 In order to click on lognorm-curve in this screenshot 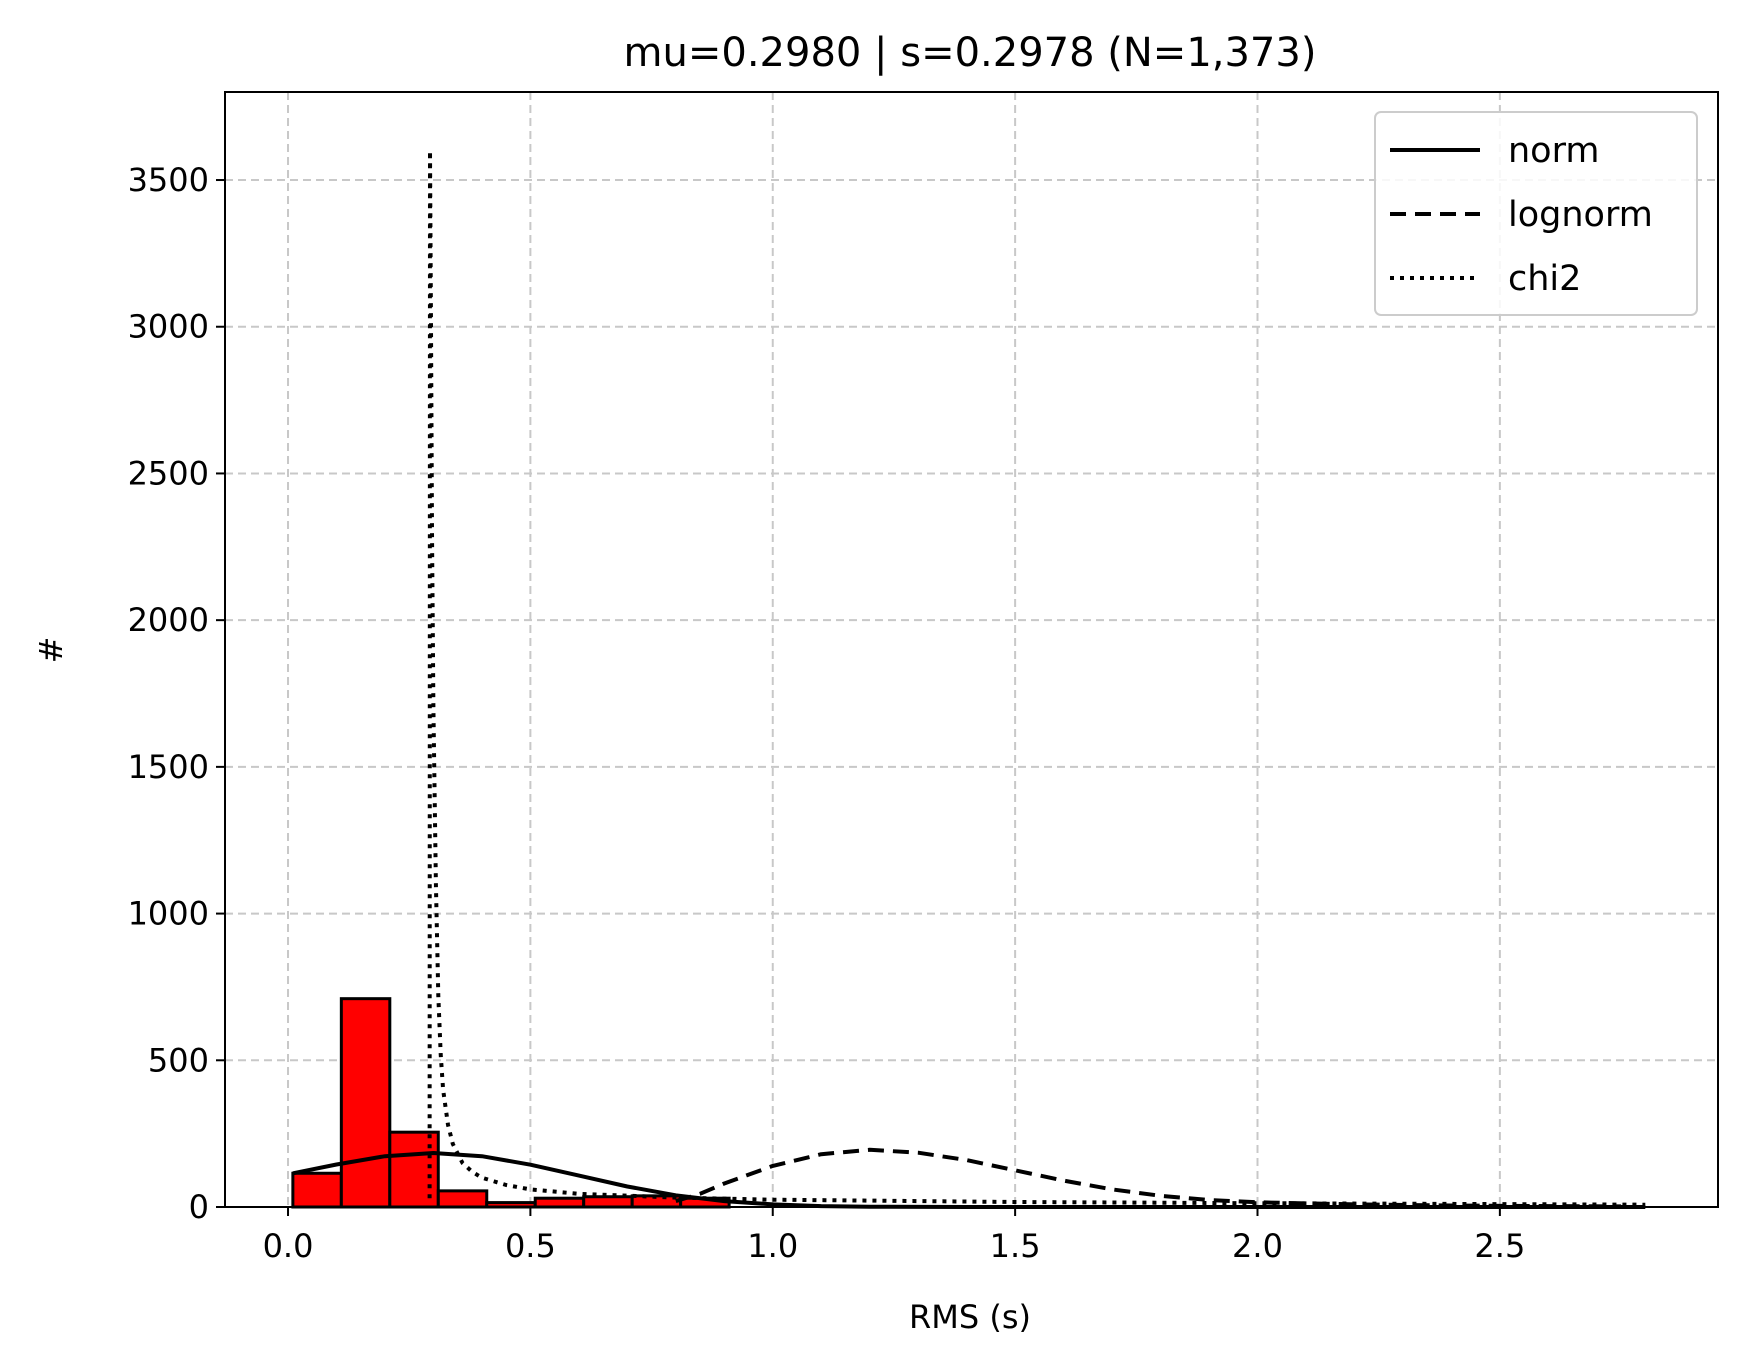, I will do `click(1148, 1178)`.